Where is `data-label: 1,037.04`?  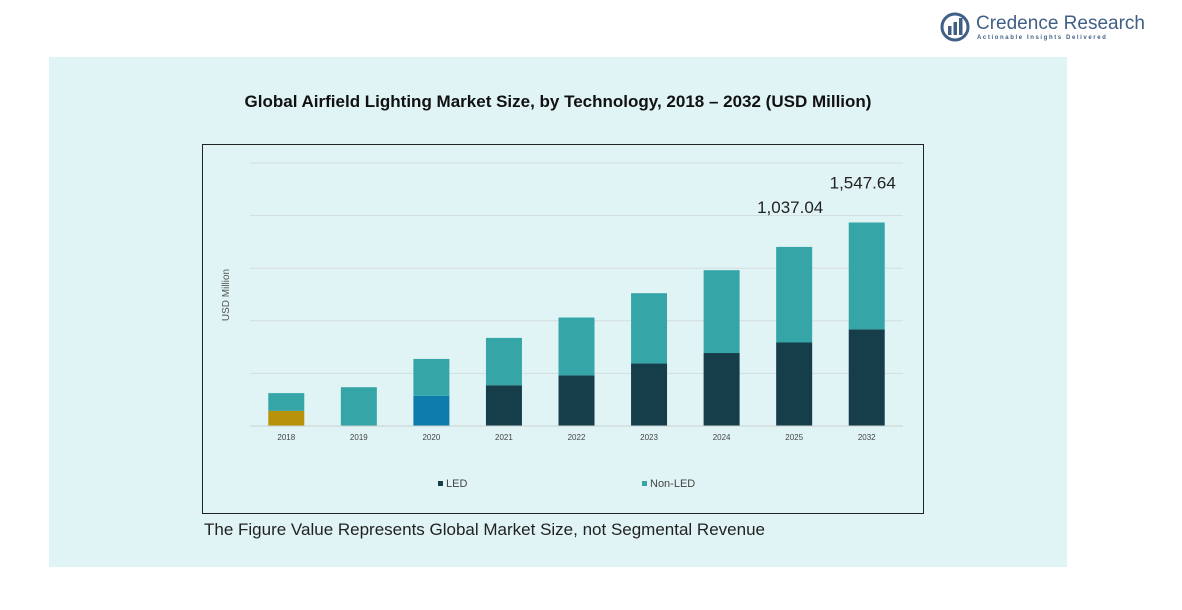 data-label: 1,037.04 is located at coordinates (790, 207).